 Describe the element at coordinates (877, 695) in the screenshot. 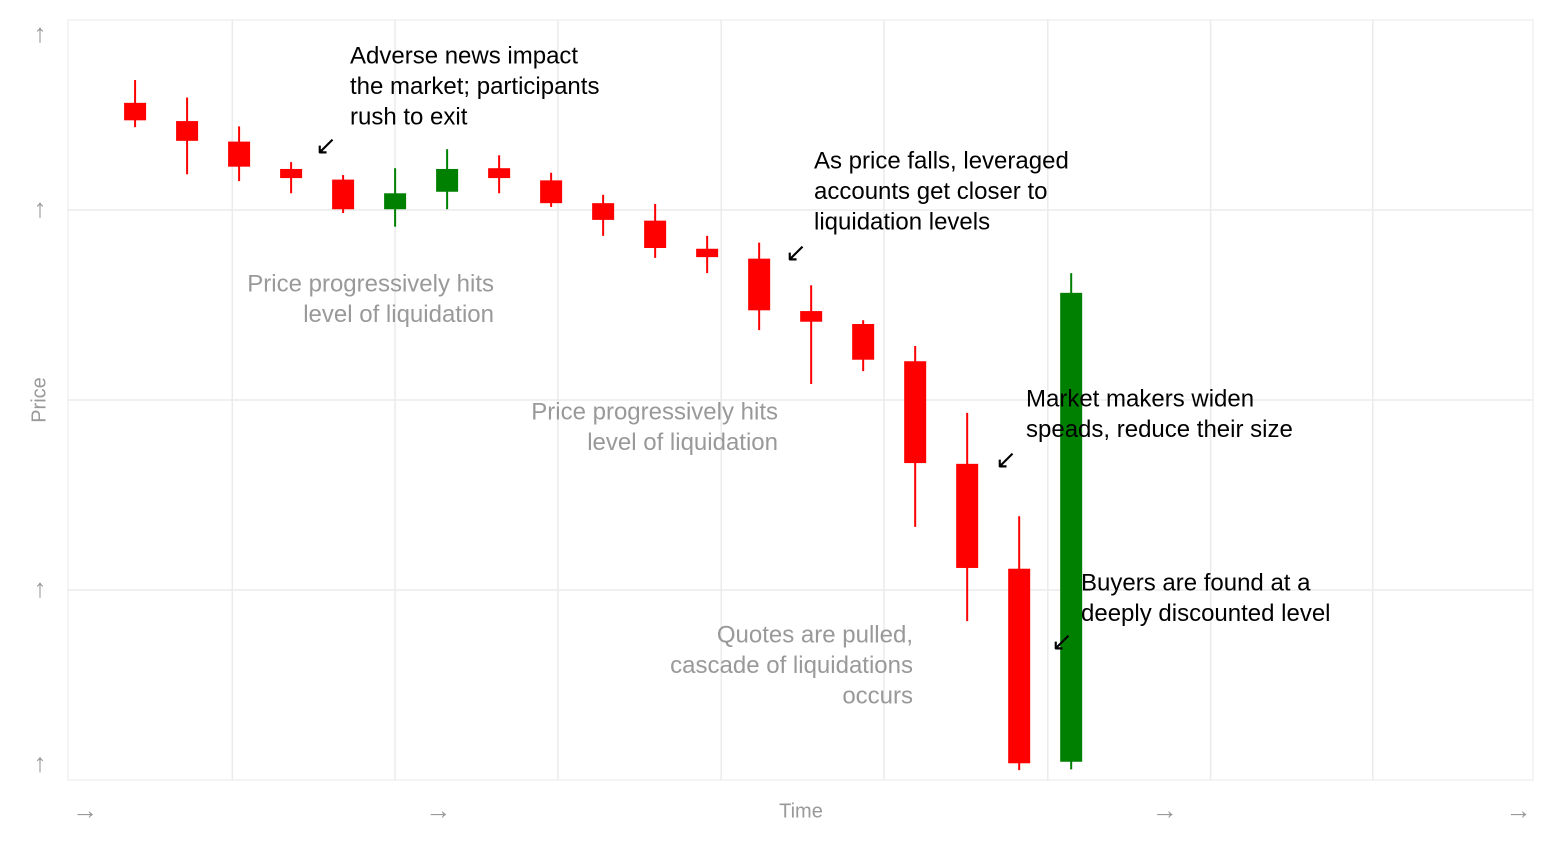

I see `annotation-line: occurs` at that location.